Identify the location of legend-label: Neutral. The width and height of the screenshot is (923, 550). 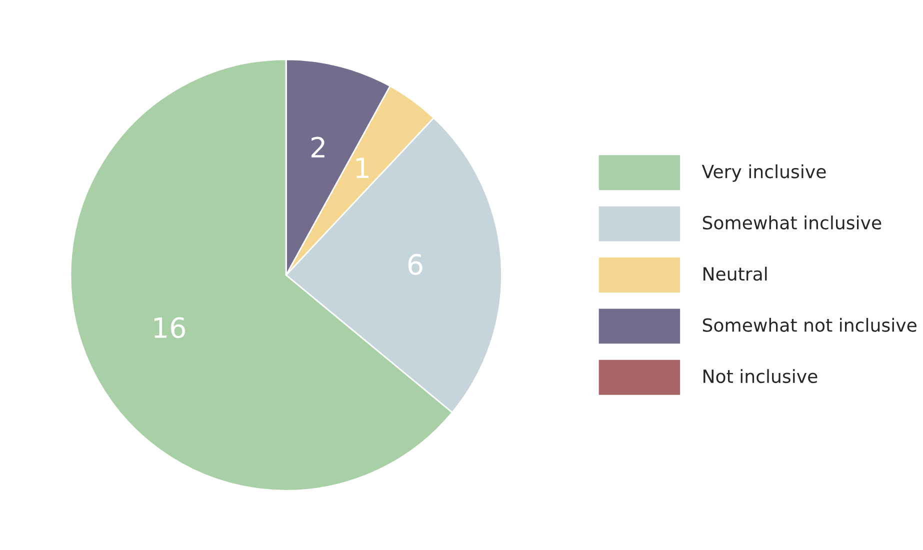
(735, 273).